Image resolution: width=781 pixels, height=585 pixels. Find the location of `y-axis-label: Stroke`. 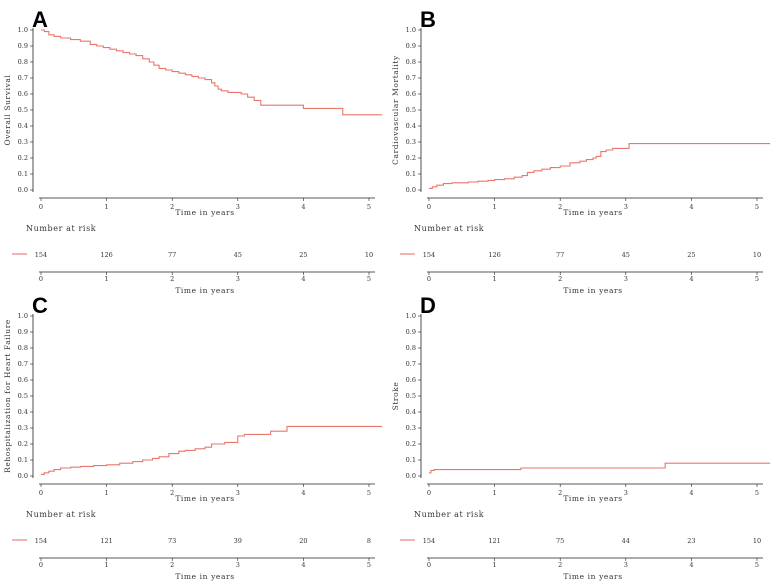

y-axis-label: Stroke is located at coordinates (395, 396).